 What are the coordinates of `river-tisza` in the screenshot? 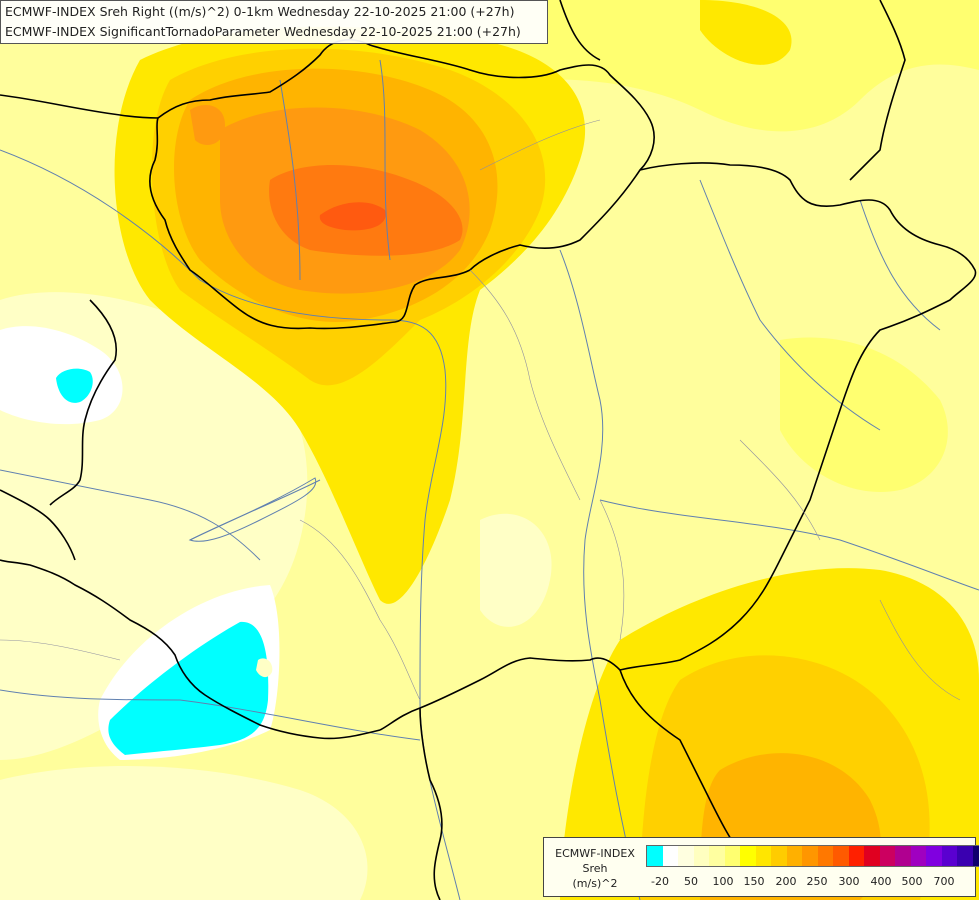 It's located at (600, 574).